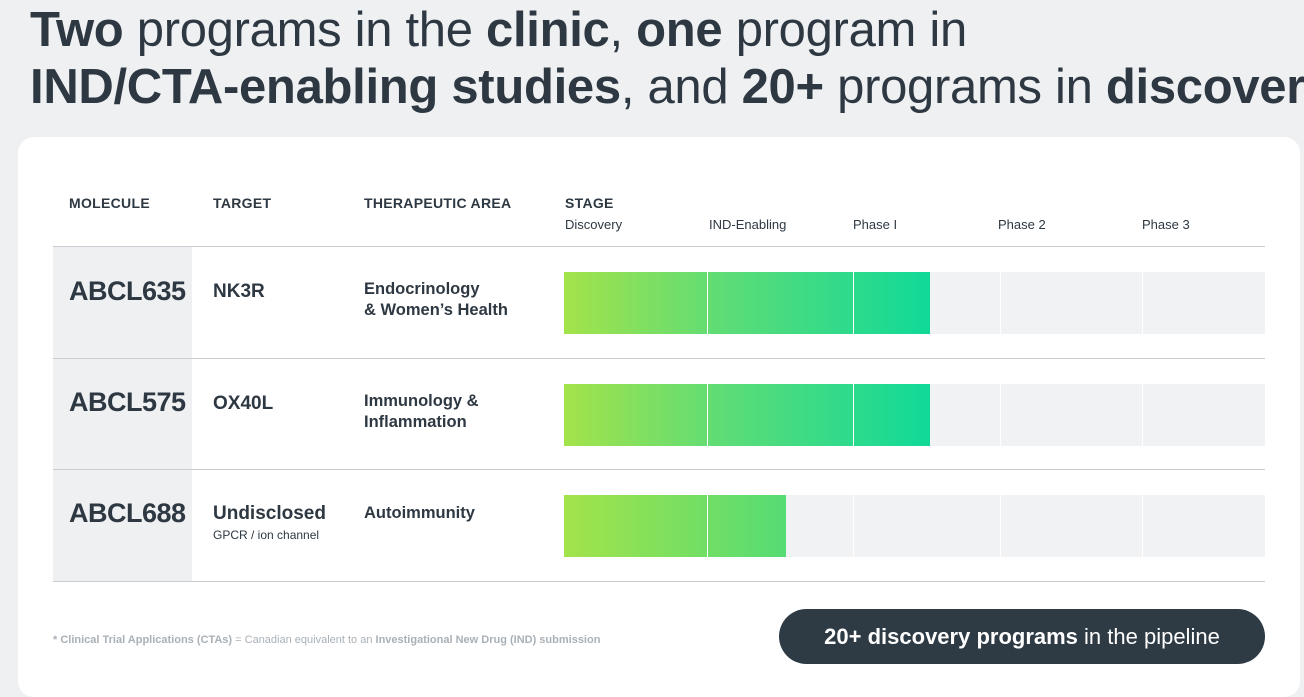 The height and width of the screenshot is (697, 1304). I want to click on stage-label-phase-3: Phase 3, so click(1166, 224).